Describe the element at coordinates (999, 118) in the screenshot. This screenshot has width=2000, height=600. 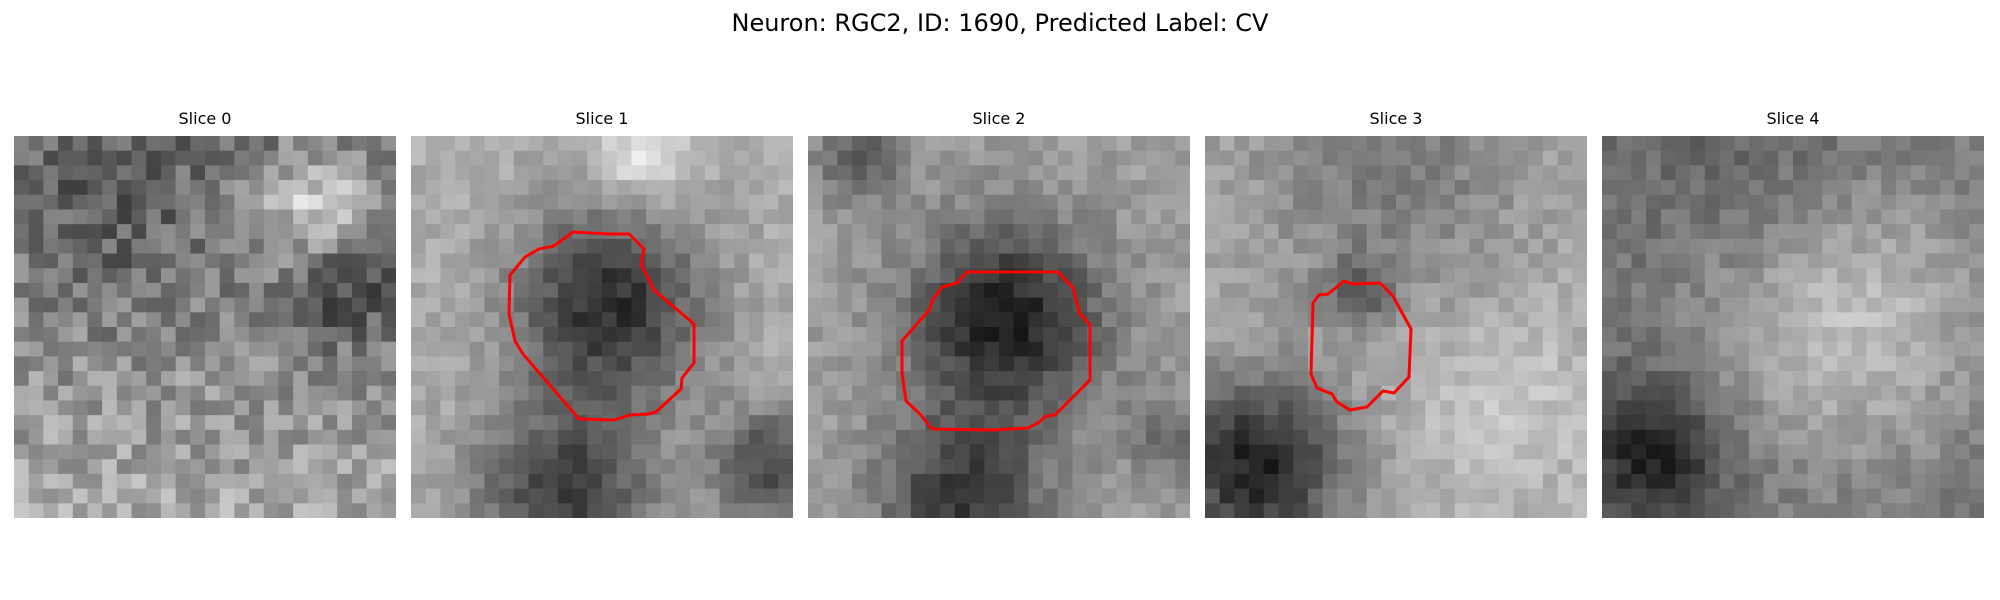
I see `panel-title: Slice 2` at that location.